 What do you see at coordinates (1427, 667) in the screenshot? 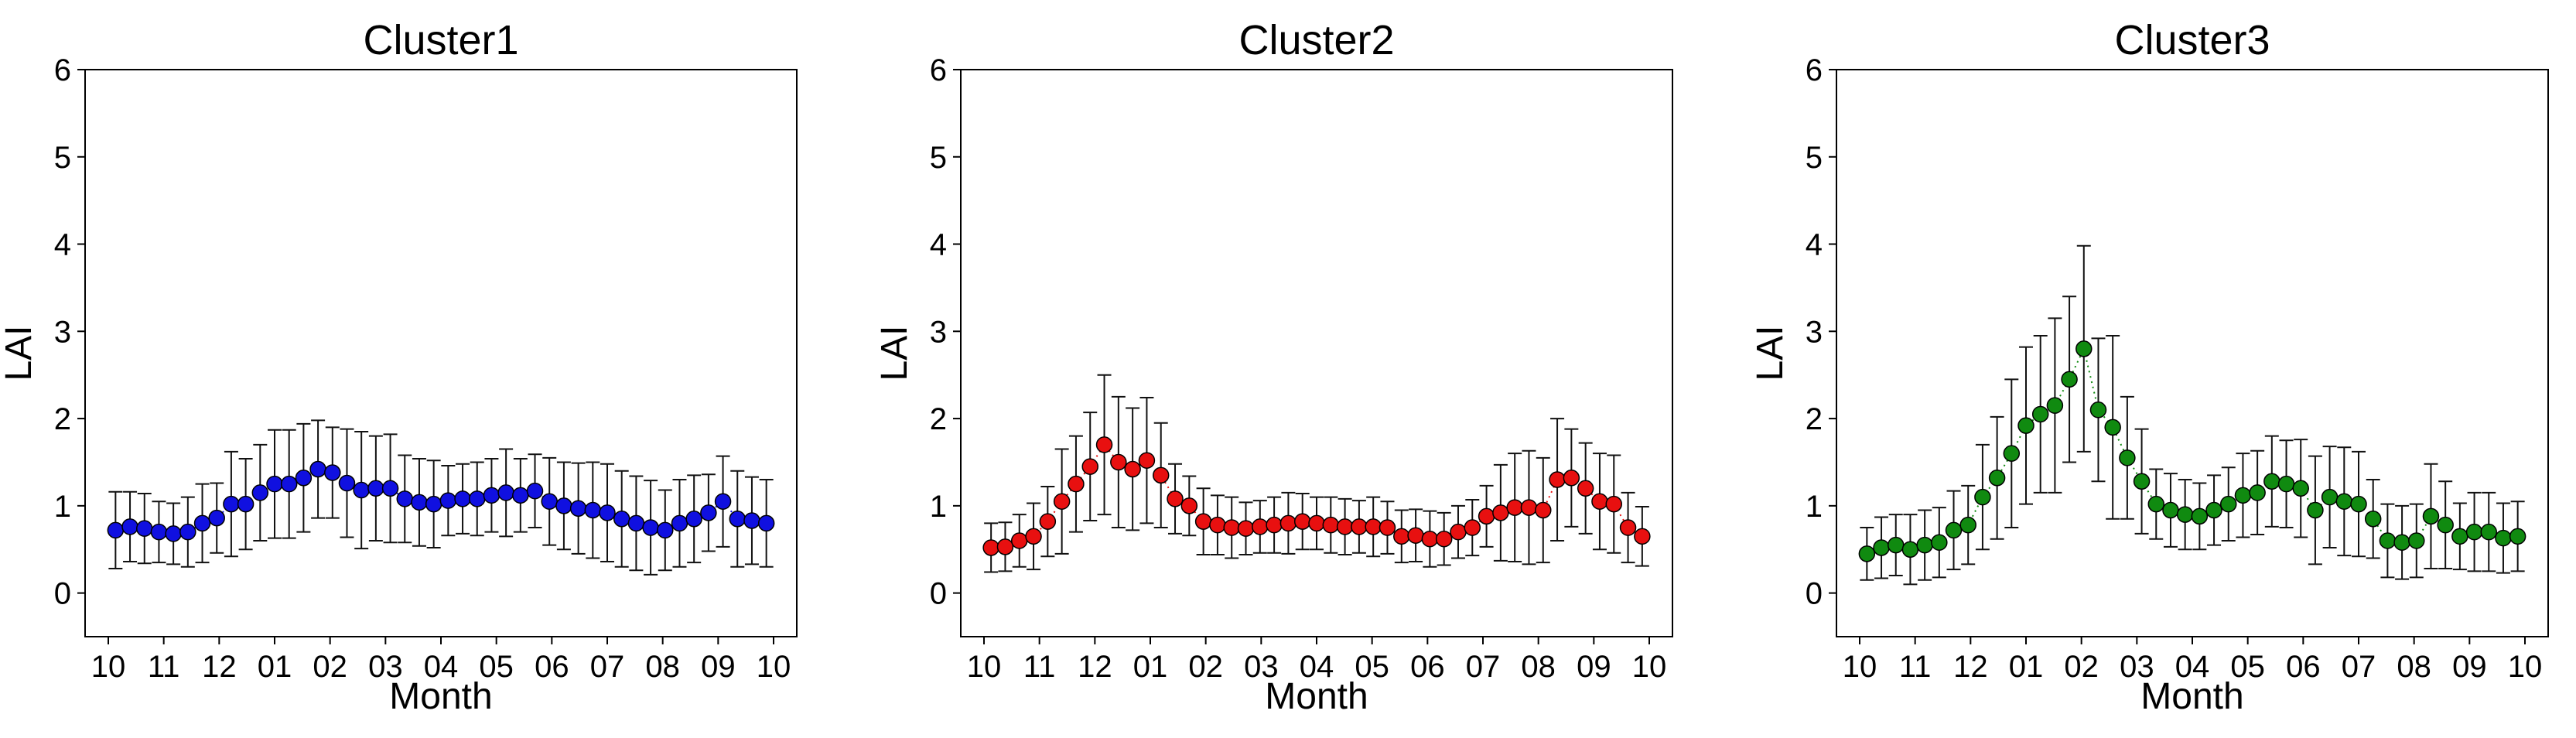
I see `x-tick-label: 06` at bounding box center [1427, 667].